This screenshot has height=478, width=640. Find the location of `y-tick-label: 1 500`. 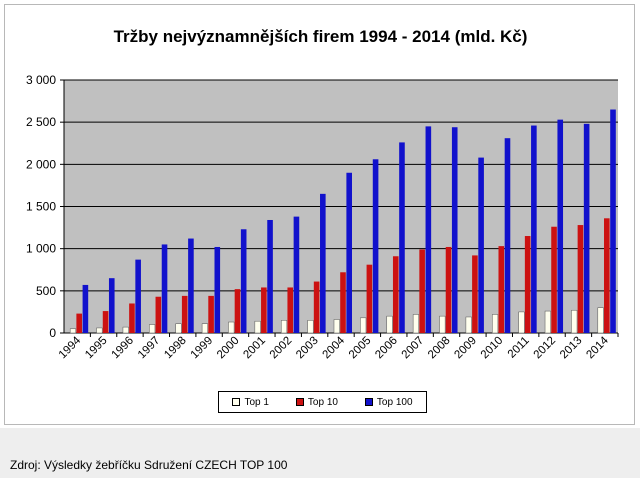

y-tick-label: 1 500 is located at coordinates (41, 207).